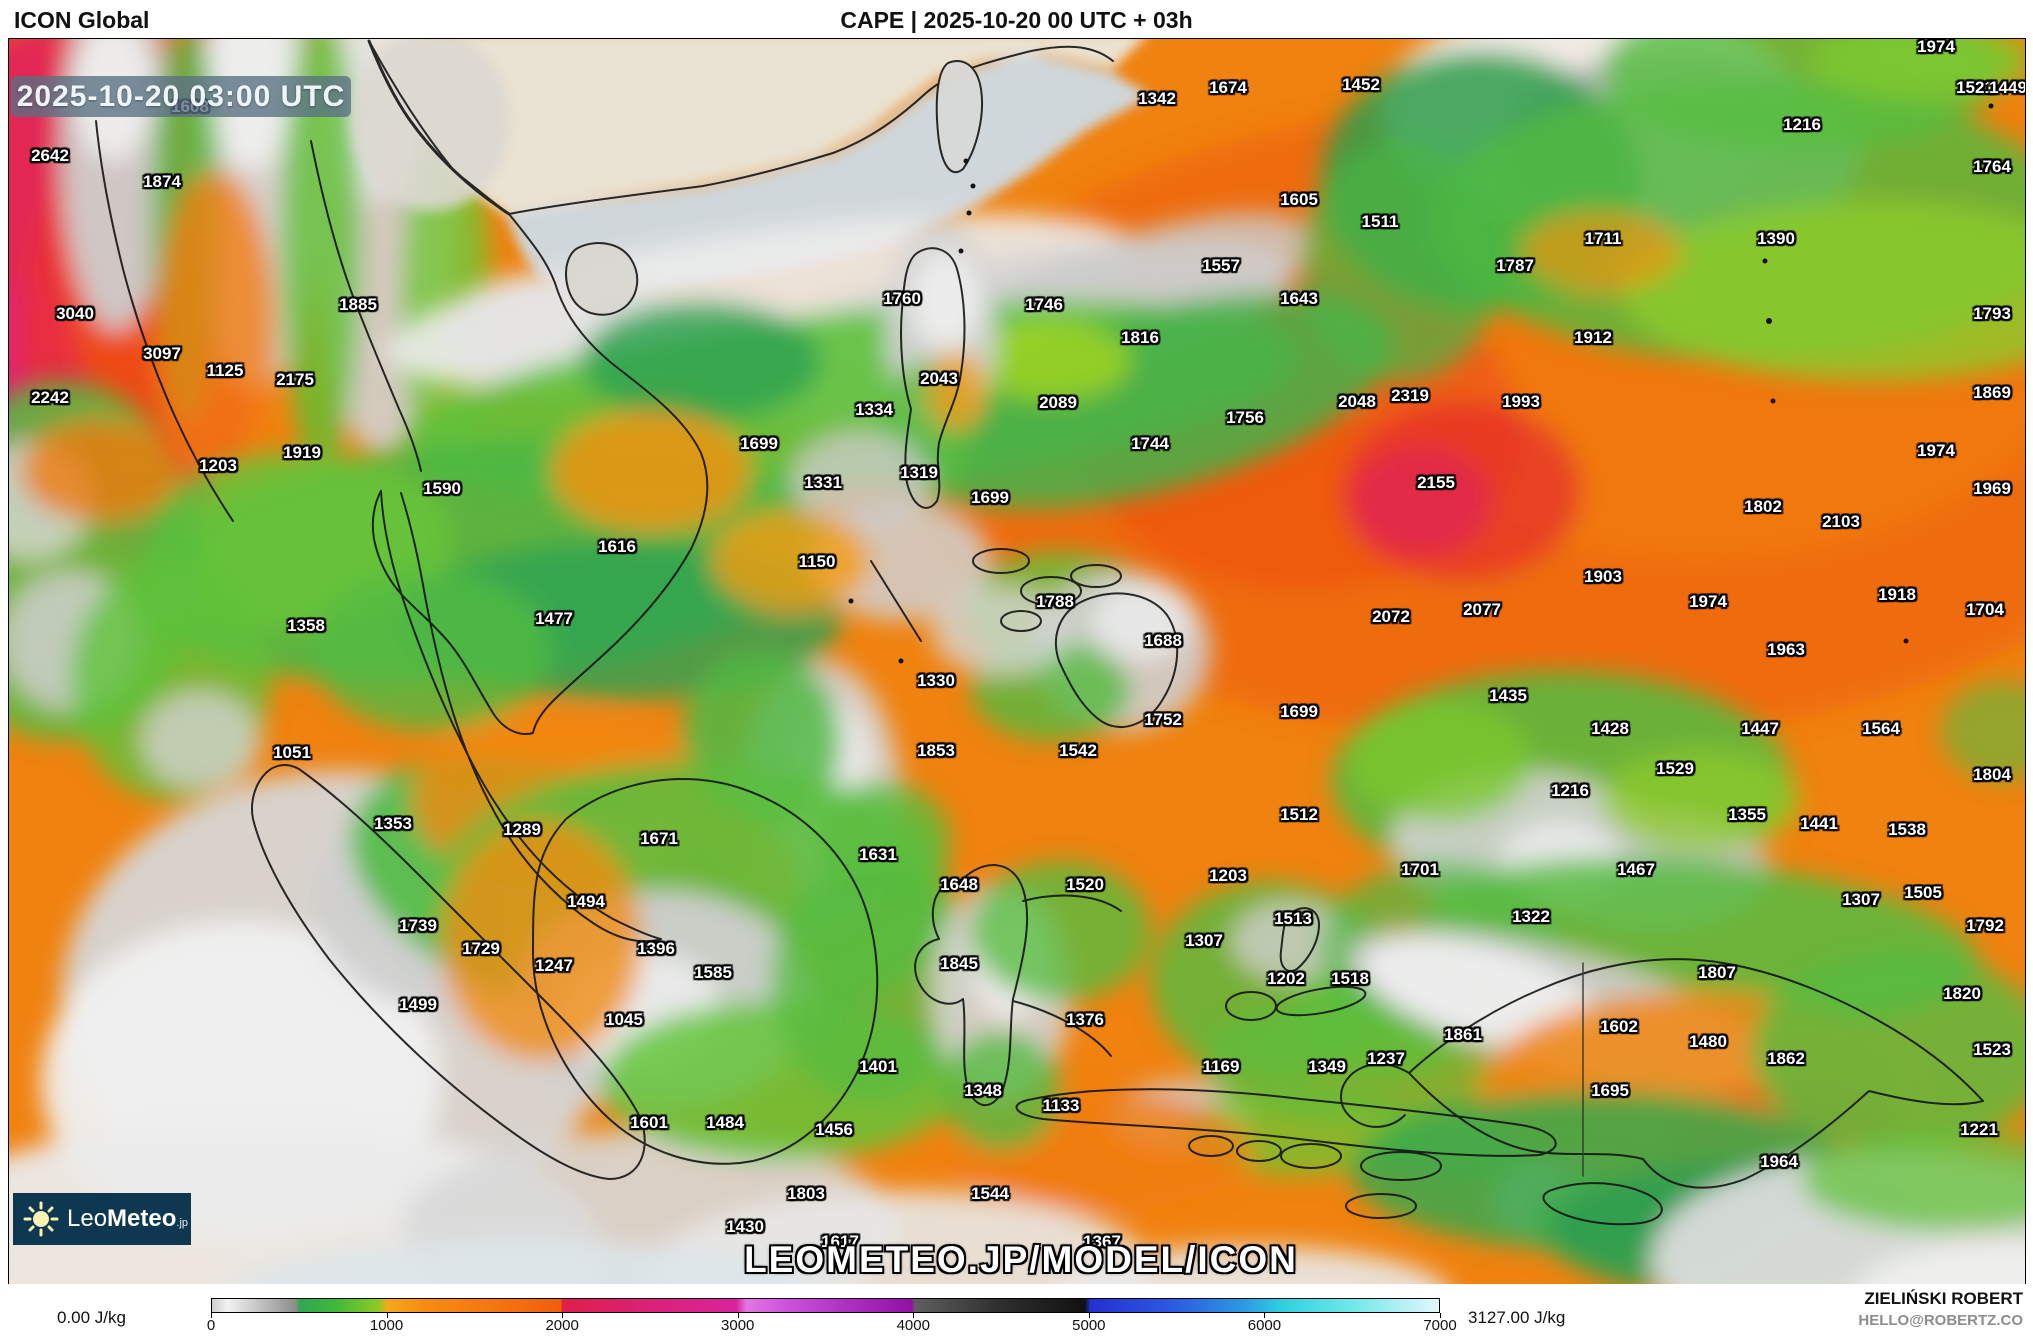  I want to click on credit-email: HELLO@ROBERTZ.CO, so click(1940, 1320).